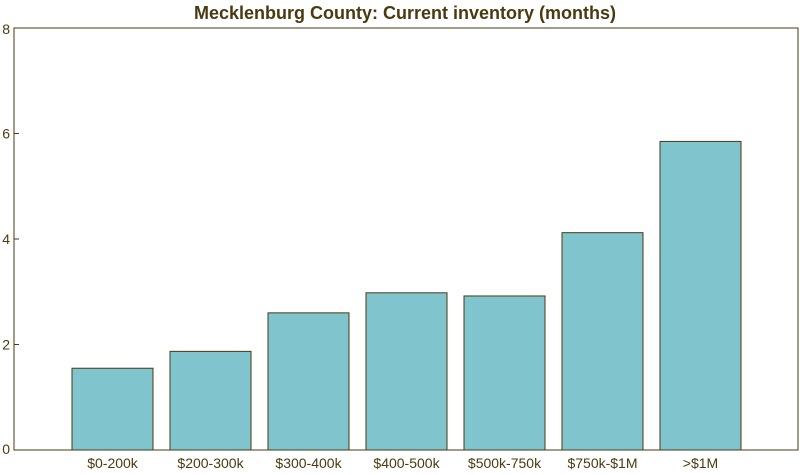 This screenshot has width=800, height=475. I want to click on x-tick-label: $400-500k, so click(406, 463).